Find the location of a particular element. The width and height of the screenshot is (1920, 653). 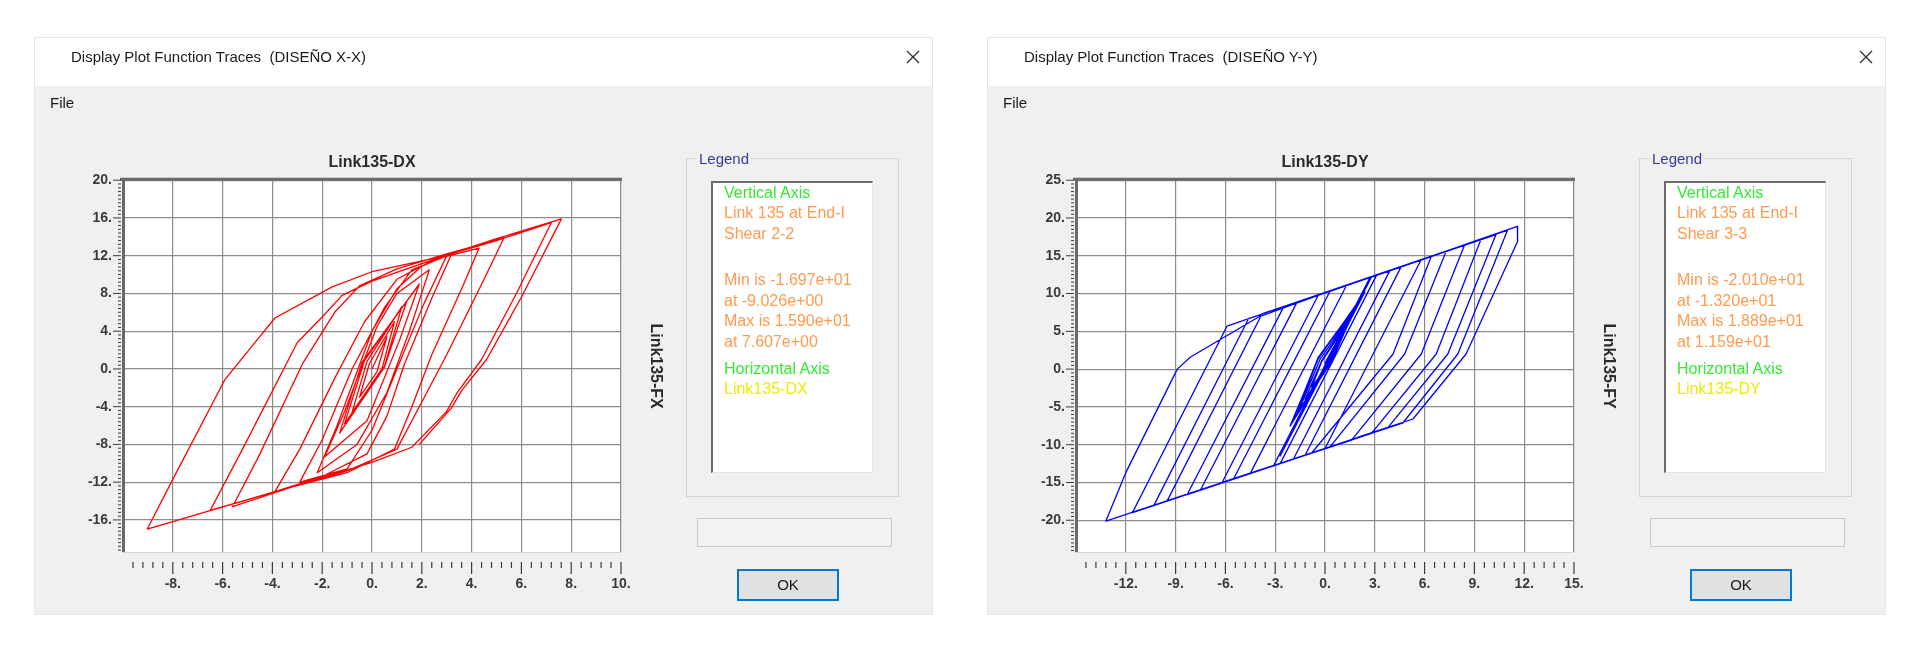

info-box: Vertical Axis Link 135 at End-I Shear 3-3 Min is -2.010e+01 at -1.320e+01 Max is 1.889e+01 at 1.159e+01 Horizontal Axis Link135-DY is located at coordinates (1745, 327).